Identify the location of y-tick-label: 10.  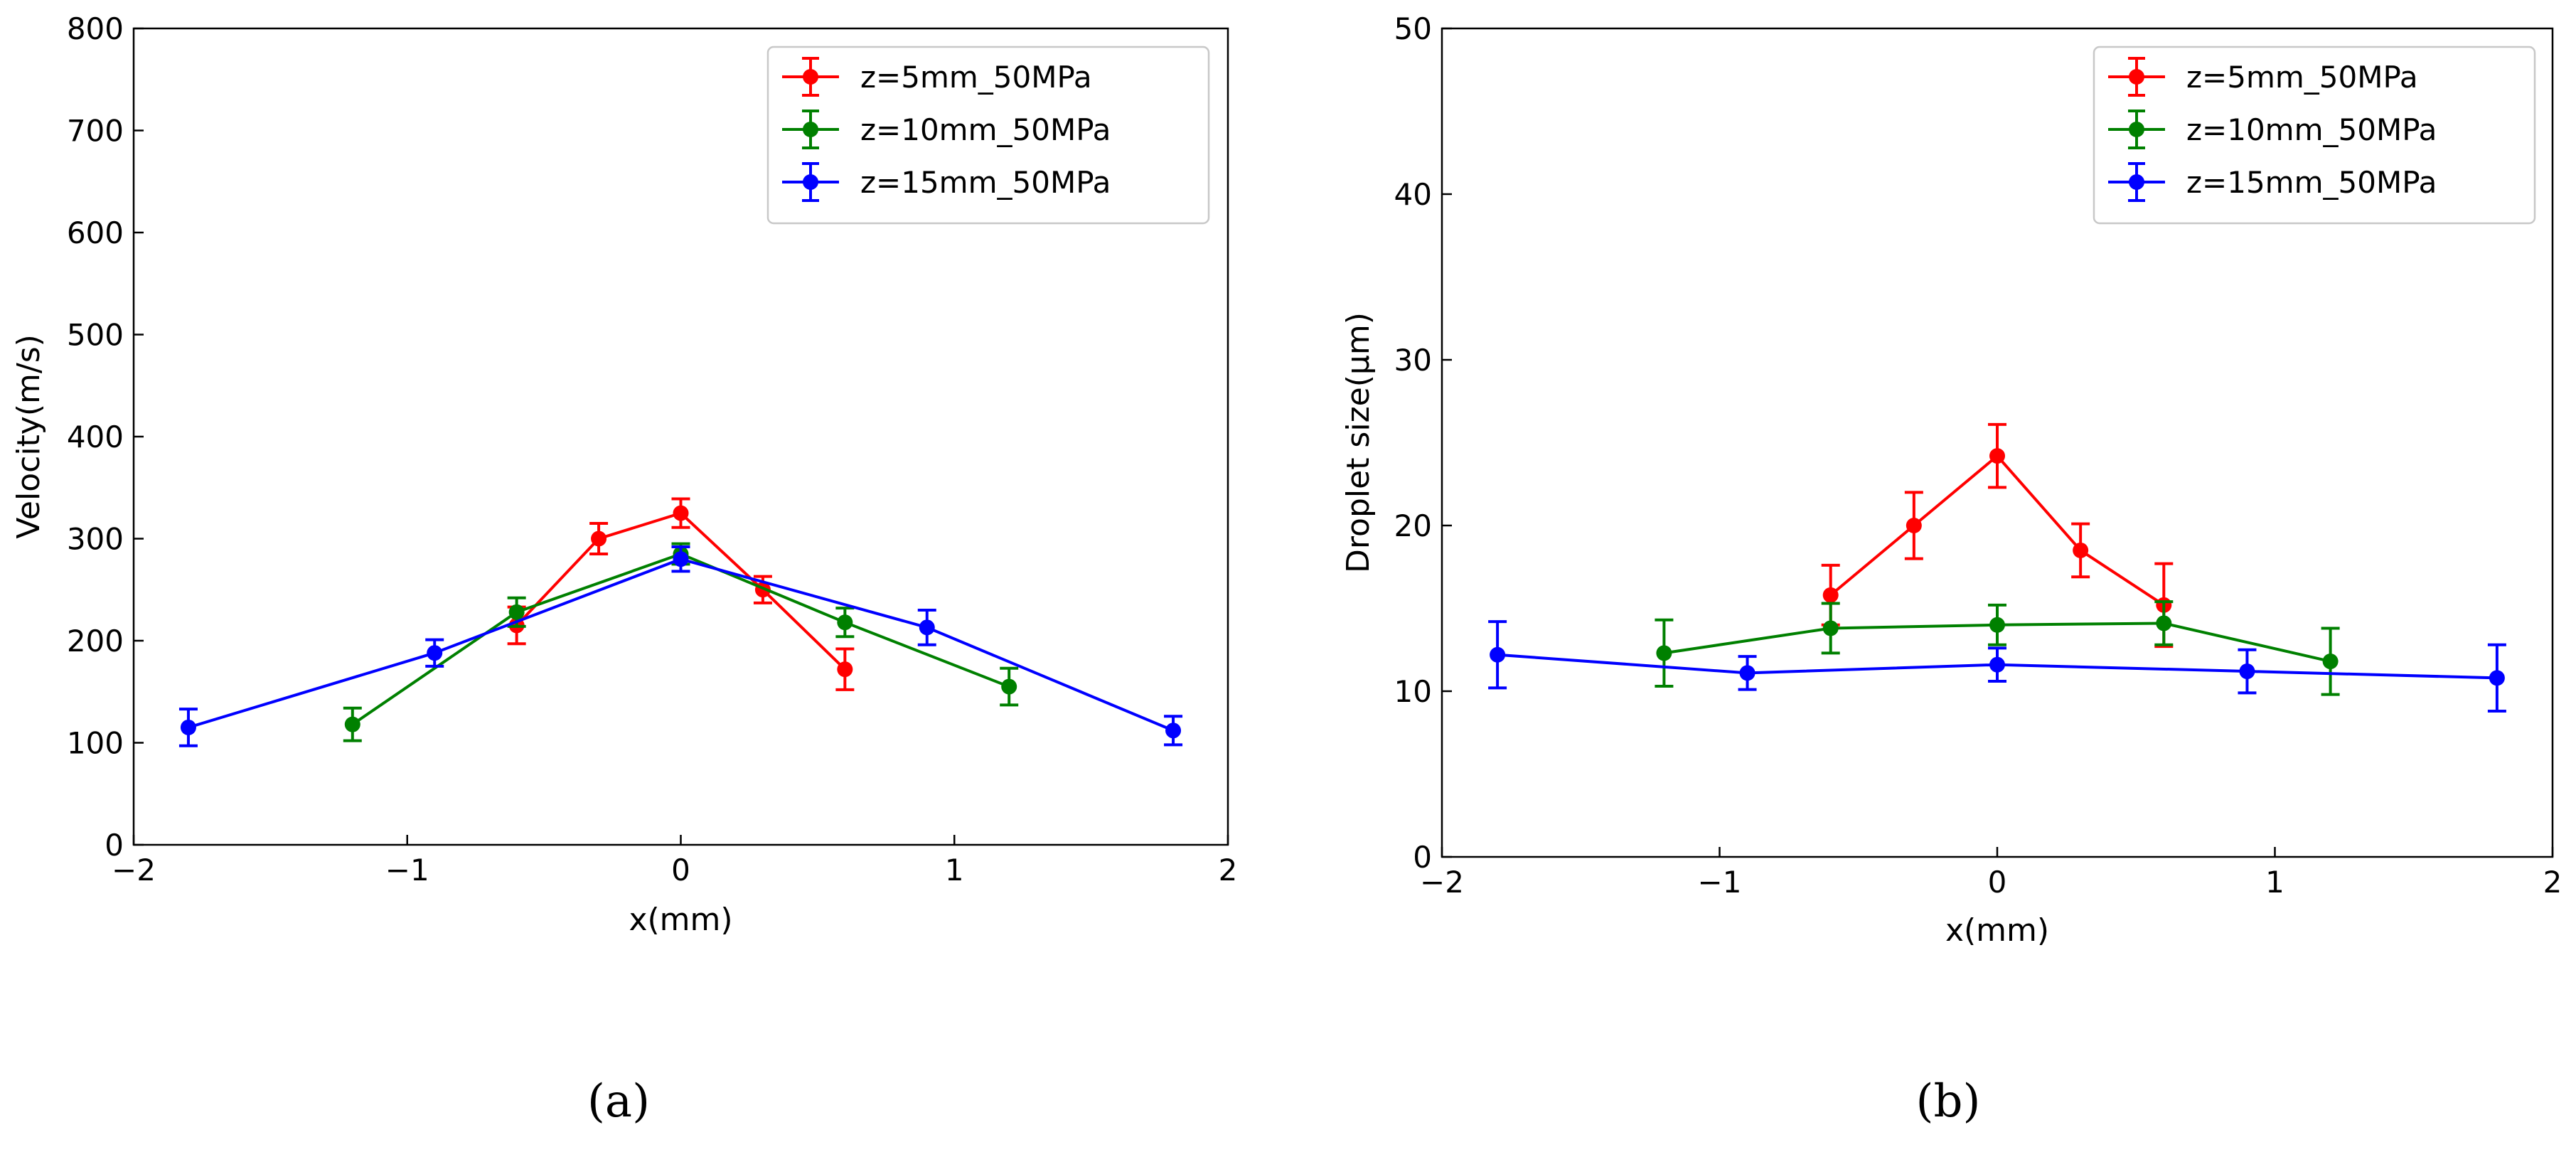
(1413, 691).